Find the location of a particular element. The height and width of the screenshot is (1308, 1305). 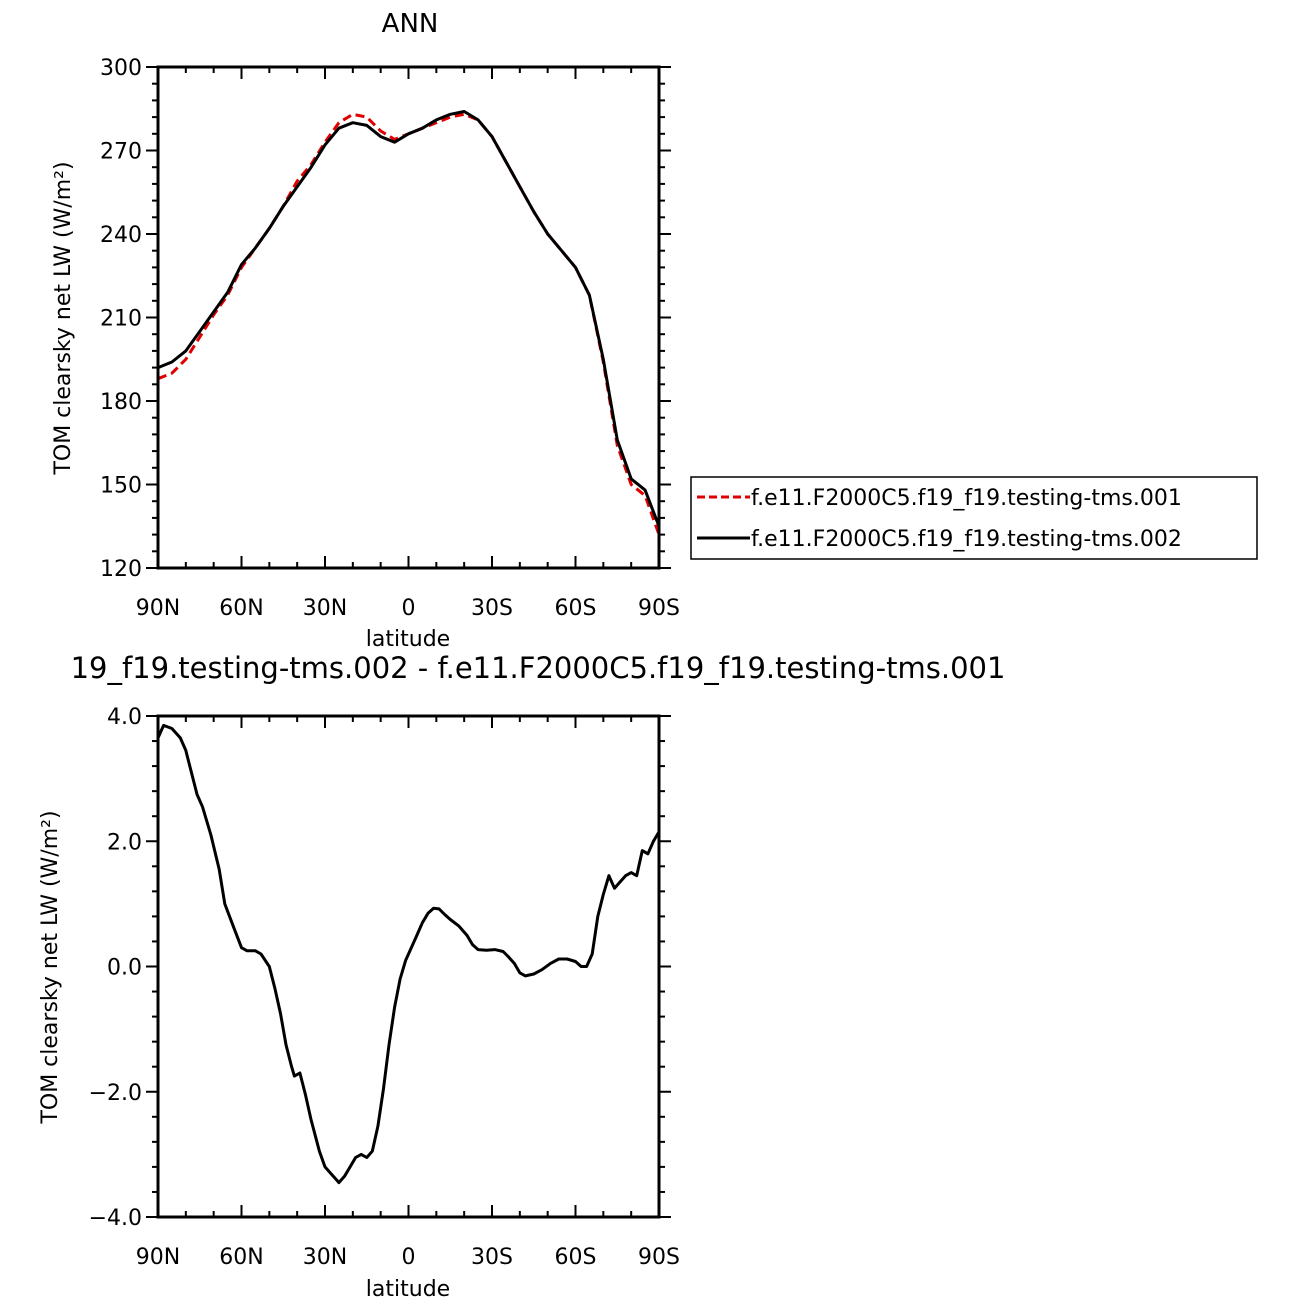

top-chart-title: ANN is located at coordinates (410, 24).